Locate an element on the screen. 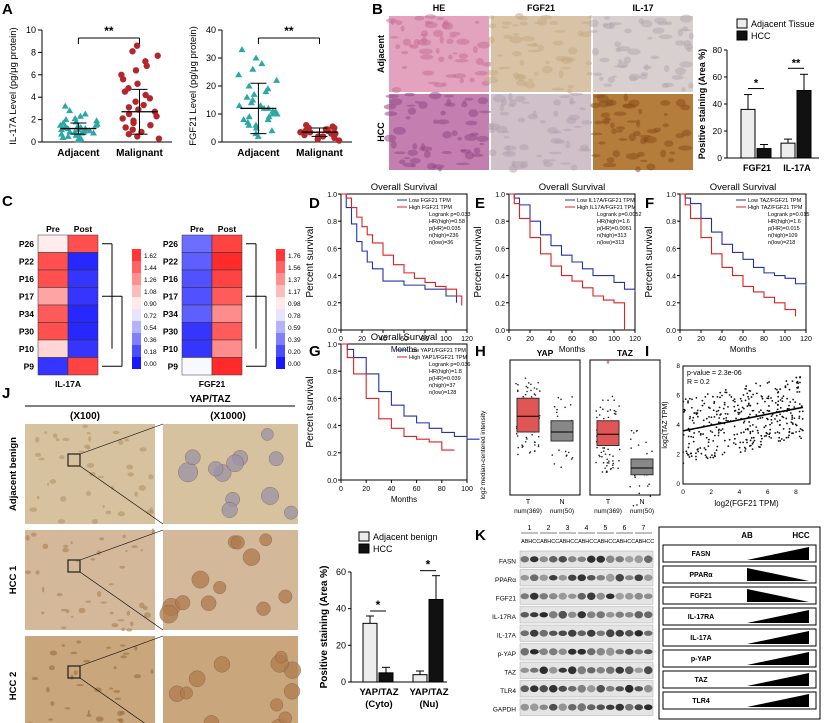 Image resolution: width=825 pixels, height=723 pixels. pair-number: 4 is located at coordinates (587, 528).